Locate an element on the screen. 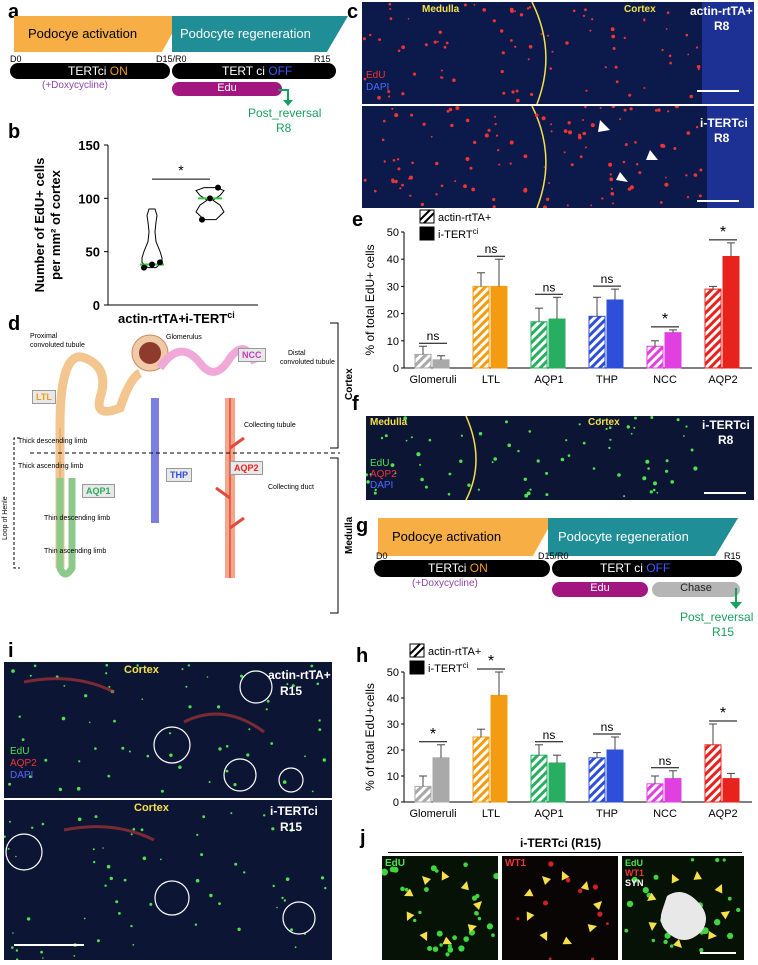  micrograph-c-bottom: i-TERTci R8 is located at coordinates (558, 157).